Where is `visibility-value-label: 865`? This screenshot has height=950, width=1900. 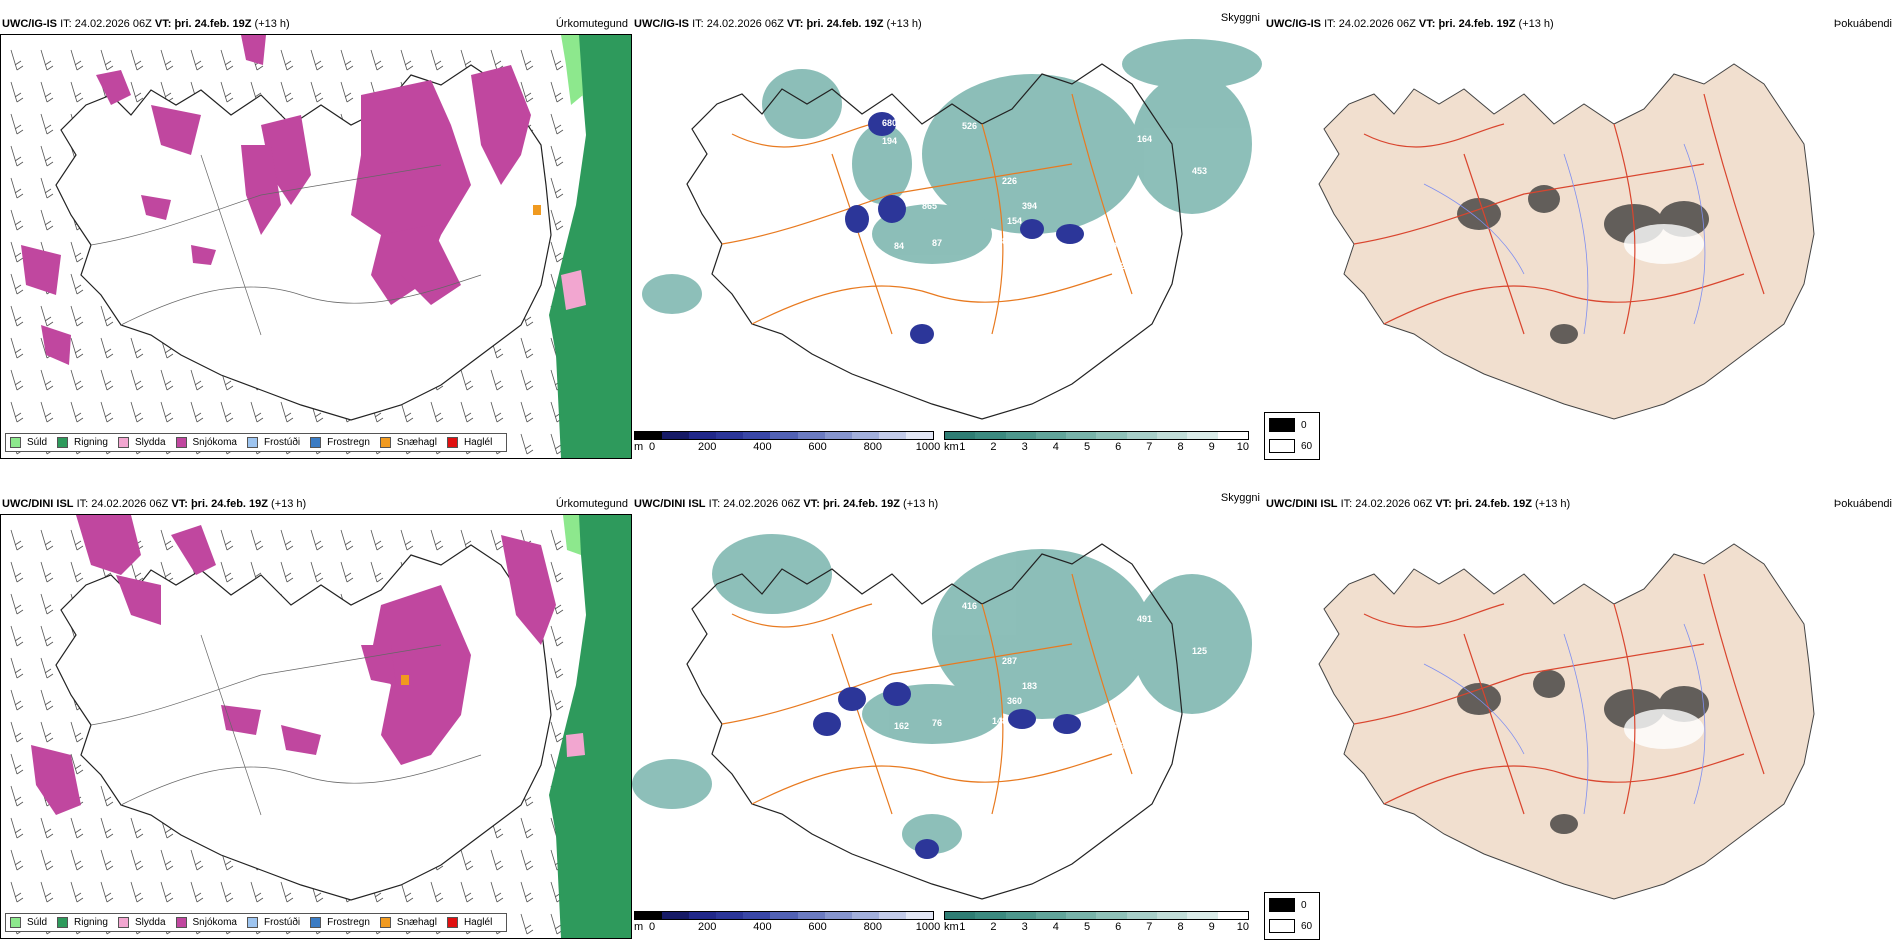 visibility-value-label: 865 is located at coordinates (929, 206).